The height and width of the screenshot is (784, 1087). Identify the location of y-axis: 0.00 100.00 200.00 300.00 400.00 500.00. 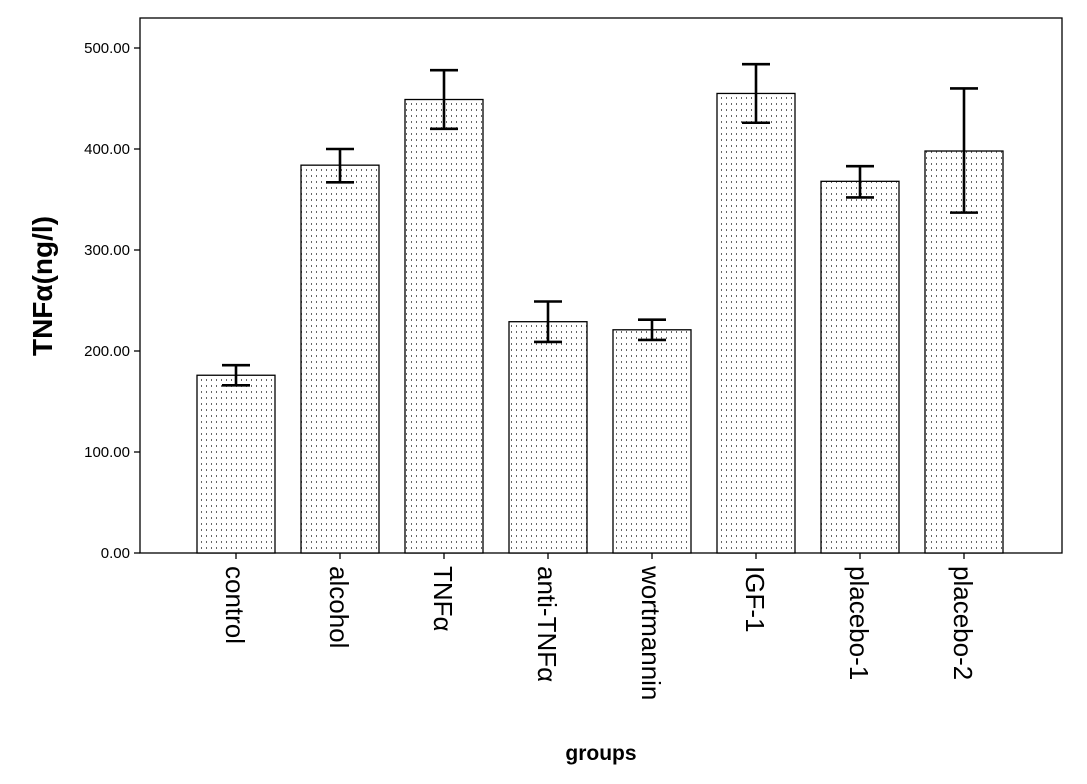
(112, 301).